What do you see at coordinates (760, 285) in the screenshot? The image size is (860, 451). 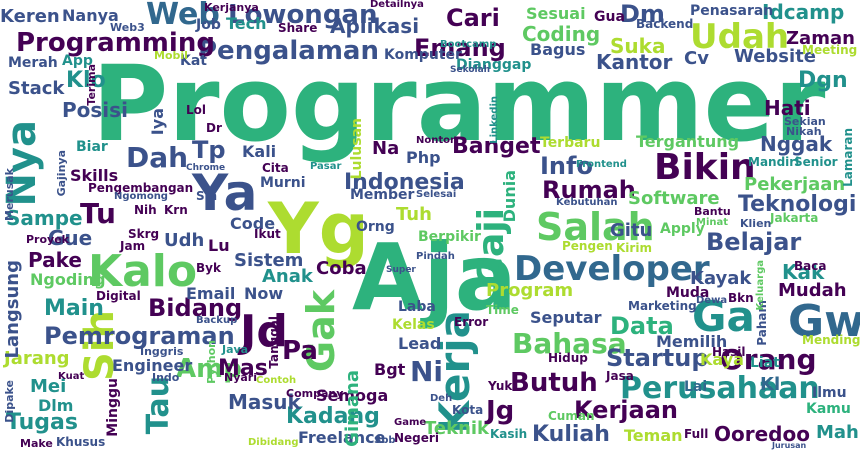 I see `word-keluarga: Keluarga` at bounding box center [760, 285].